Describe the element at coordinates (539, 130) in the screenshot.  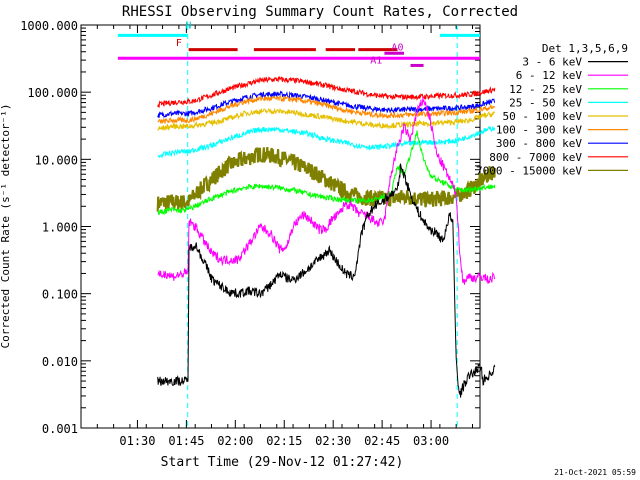
I see `legend-label: 100 - 300 keV` at that location.